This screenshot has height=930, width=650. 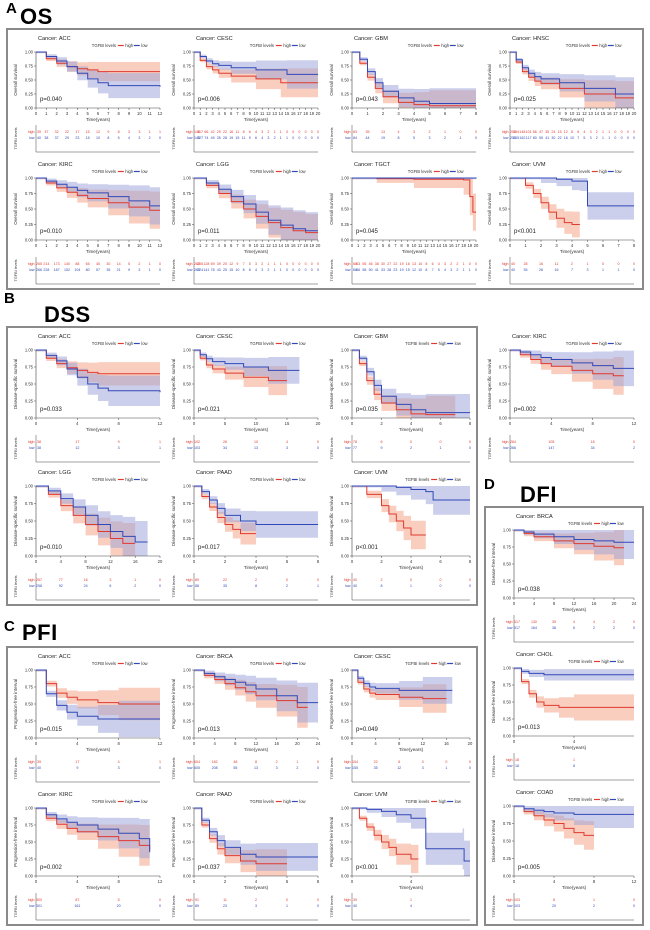 What do you see at coordinates (569, 539) in the screenshot?
I see `km-curve-high` at bounding box center [569, 539].